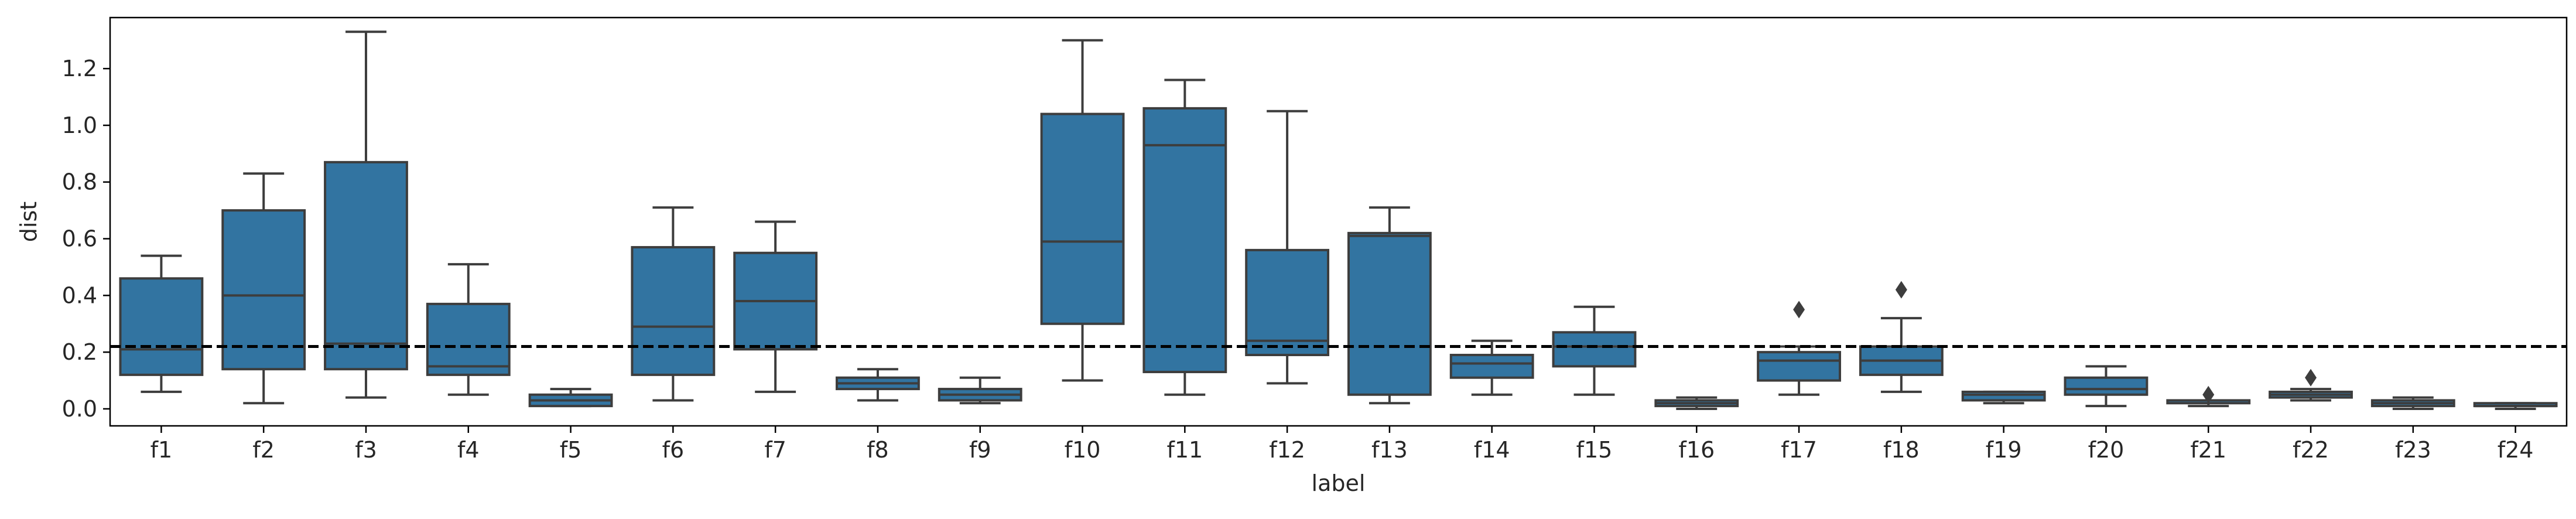 The width and height of the screenshot is (2576, 519). What do you see at coordinates (79, 295) in the screenshot?
I see `y-tick-label: 0.4` at bounding box center [79, 295].